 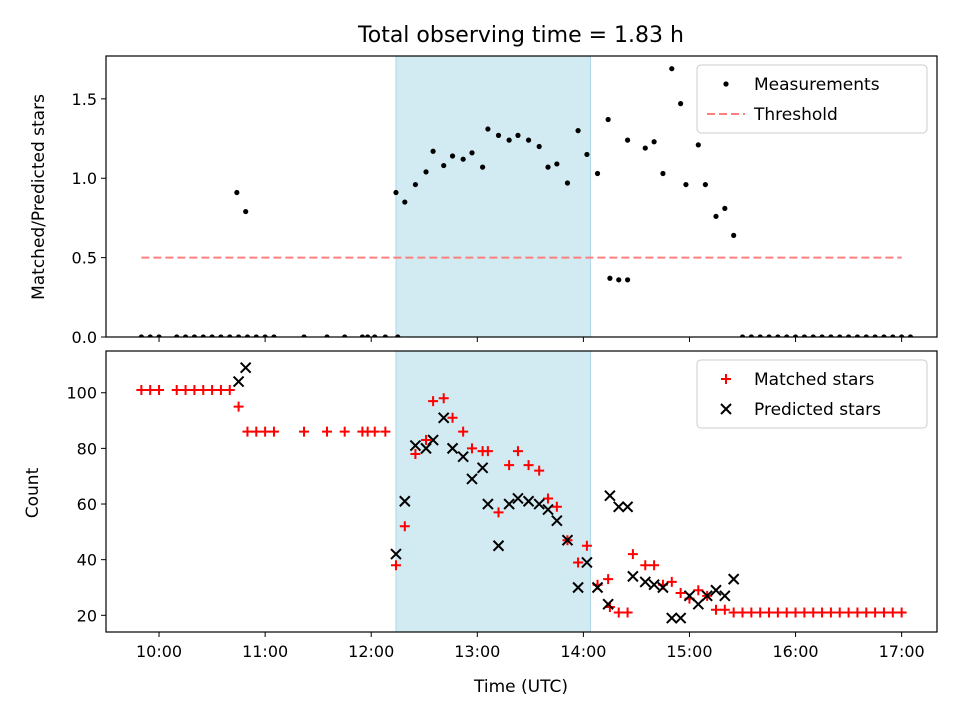 I want to click on legend-label: Threshold, so click(x=795, y=115).